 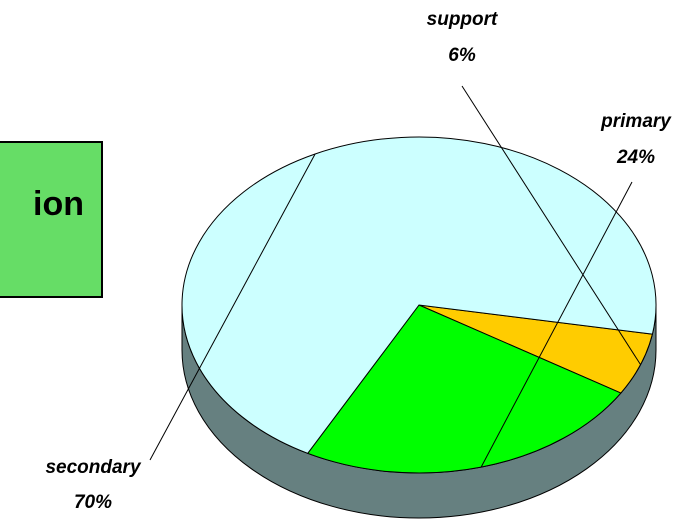 I want to click on pie-slice-primary, so click(x=464, y=389).